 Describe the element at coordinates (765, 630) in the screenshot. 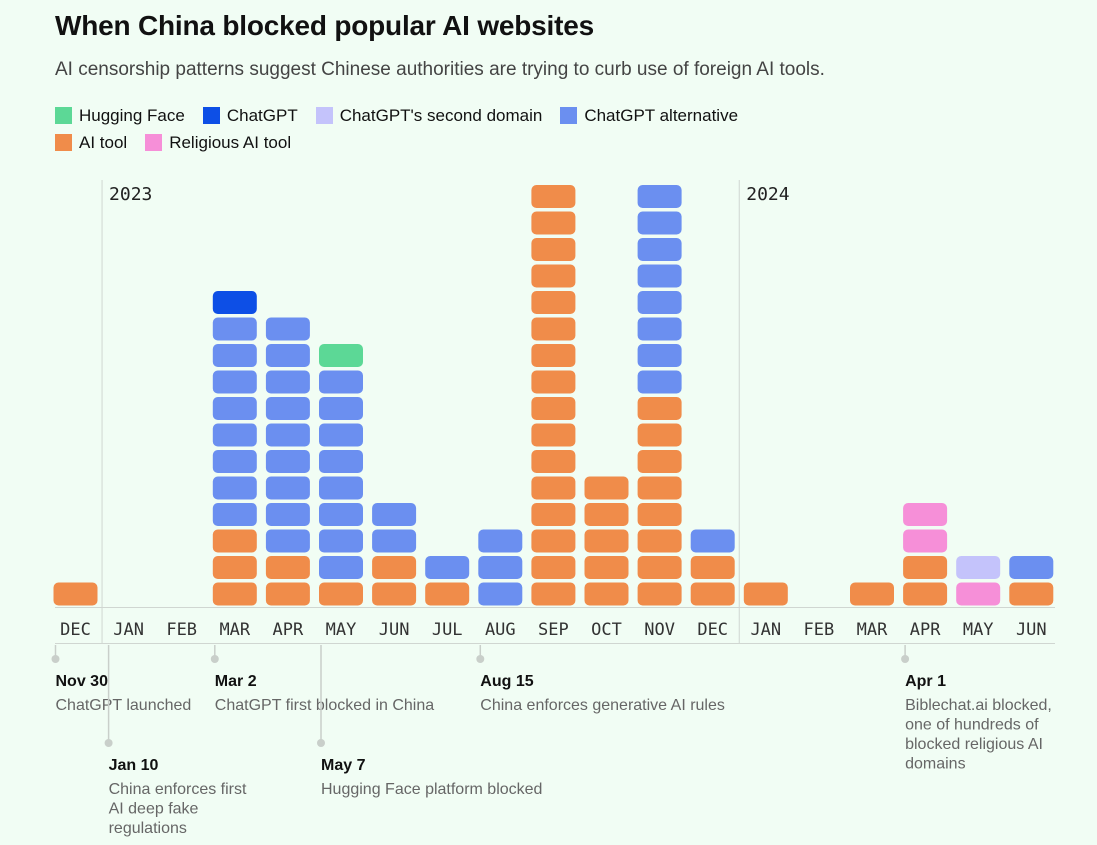

I see `month-tick-label: JAN` at that location.